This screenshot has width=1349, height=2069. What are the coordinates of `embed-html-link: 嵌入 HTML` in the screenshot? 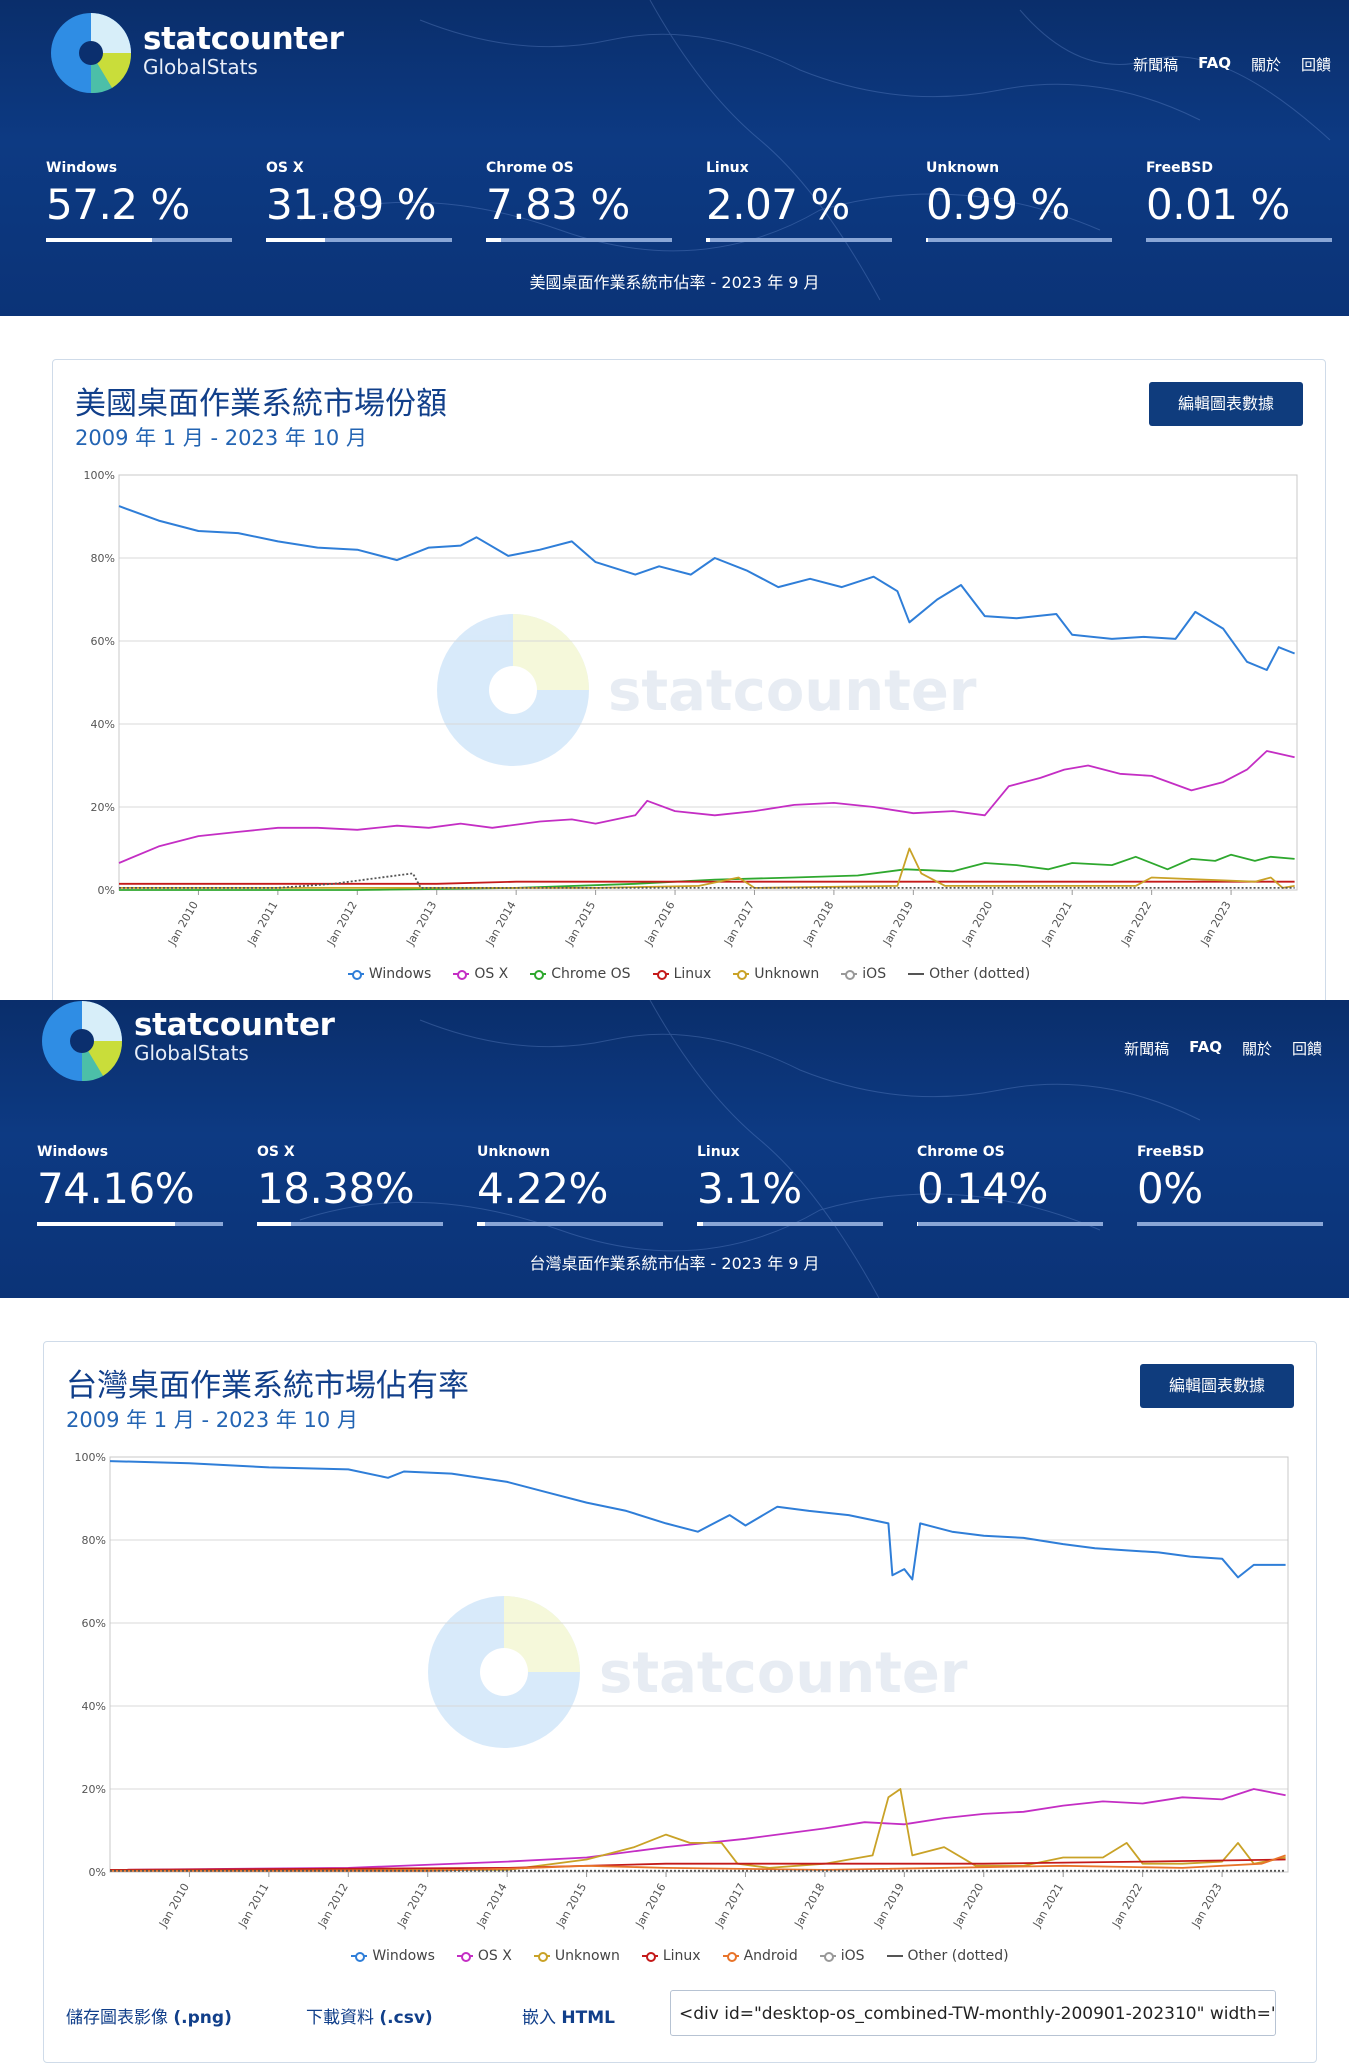 It's located at (568, 2015).